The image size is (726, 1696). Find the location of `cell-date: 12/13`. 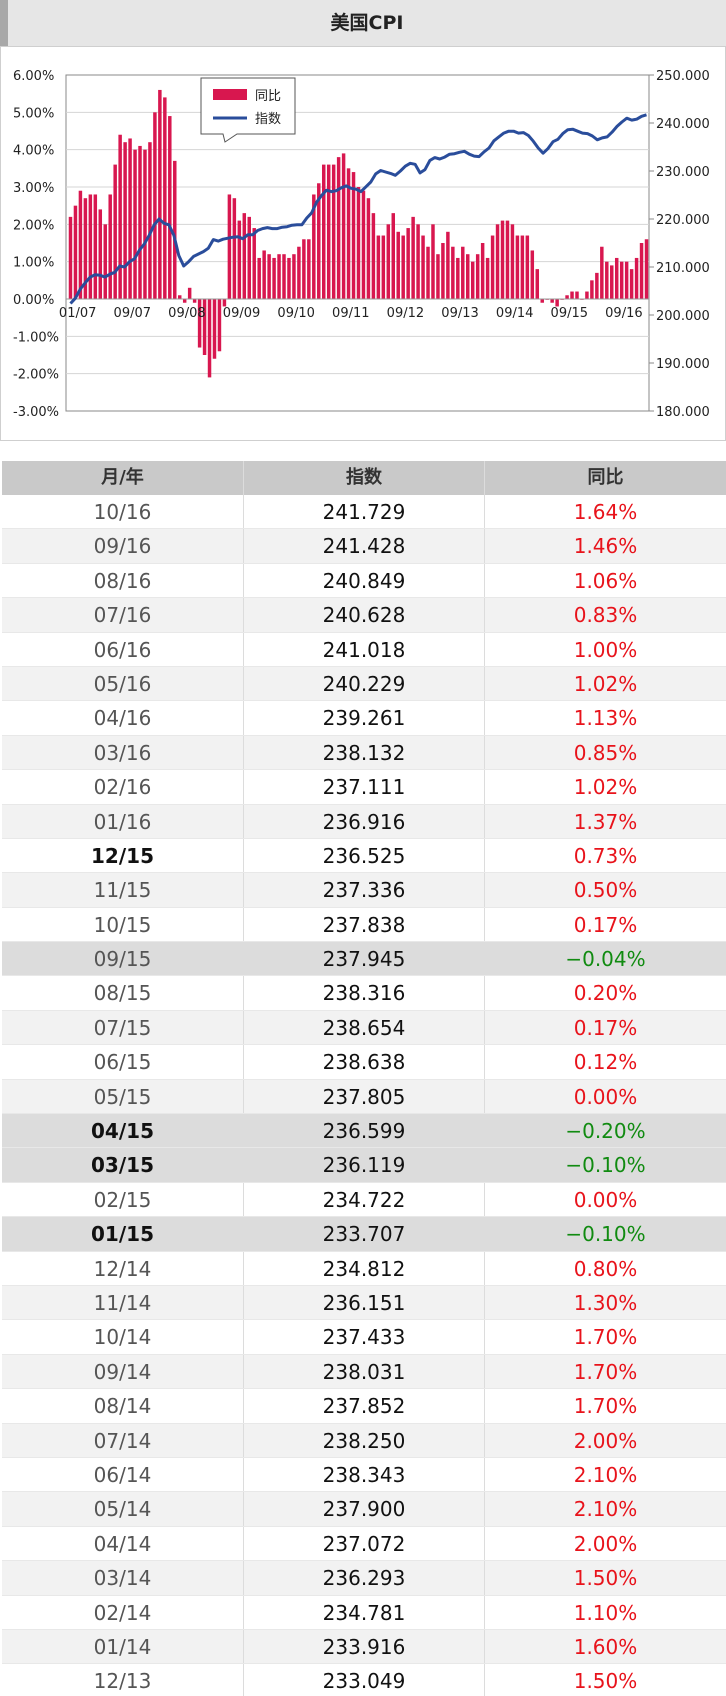

cell-date: 12/13 is located at coordinates (122, 1681).